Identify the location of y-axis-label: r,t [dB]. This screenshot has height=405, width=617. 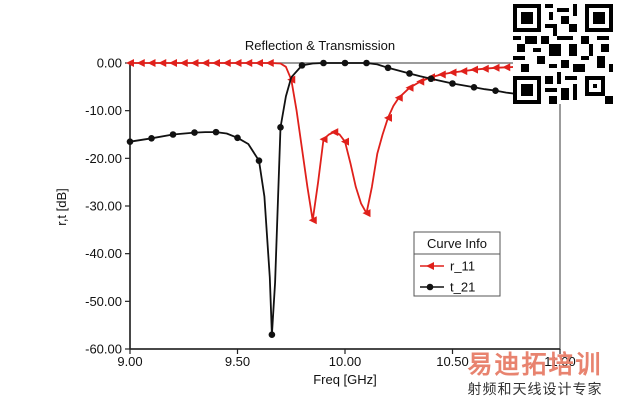
(61, 207).